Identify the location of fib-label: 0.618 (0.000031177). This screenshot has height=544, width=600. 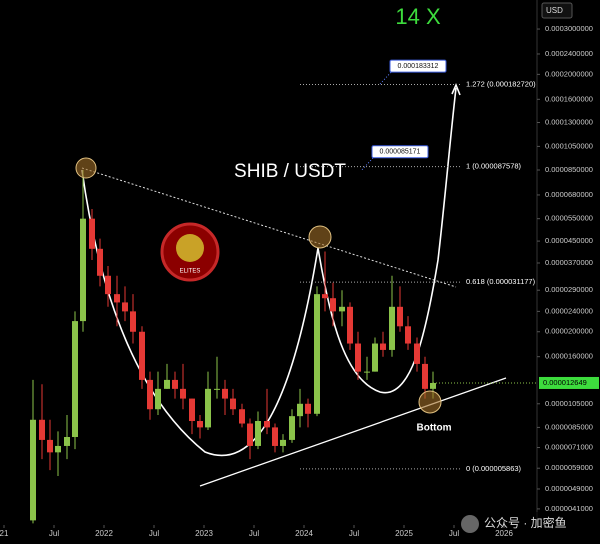
(501, 281).